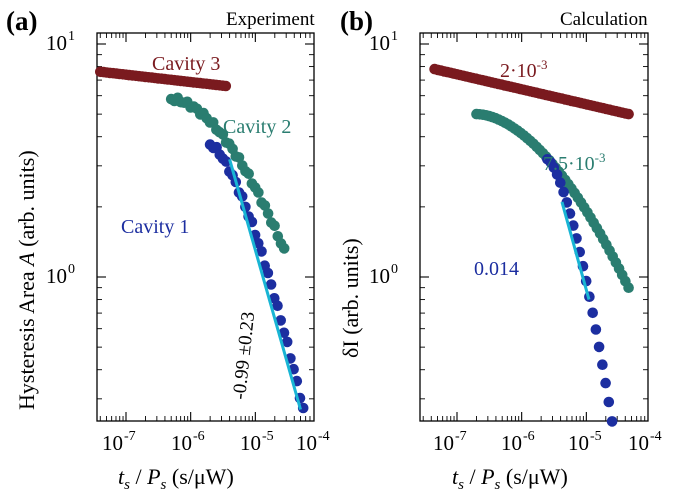 This screenshot has width=688, height=497. Describe the element at coordinates (155, 227) in the screenshot. I see `panel-a-label-cavity-1: Cavity 1` at that location.